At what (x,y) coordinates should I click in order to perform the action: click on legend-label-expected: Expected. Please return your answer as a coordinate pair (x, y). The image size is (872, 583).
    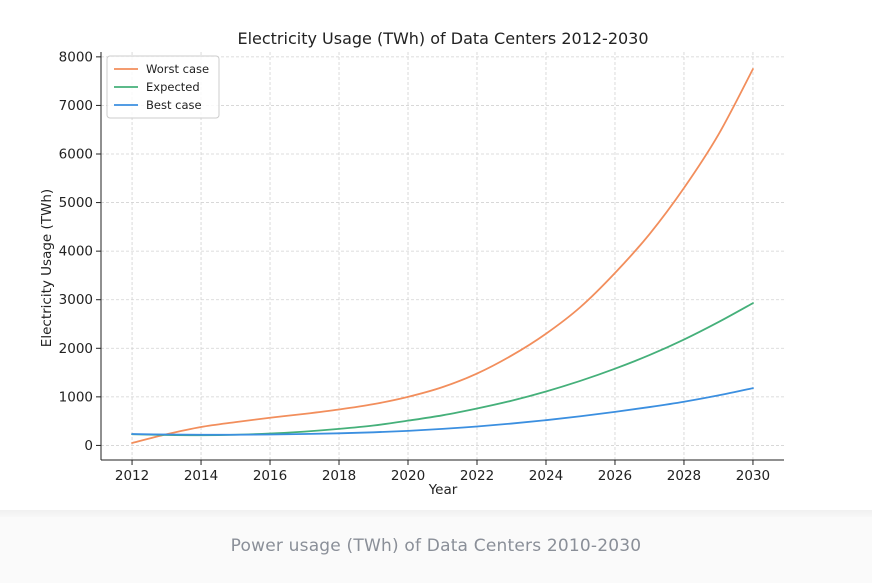
    Looking at the image, I should click on (173, 87).